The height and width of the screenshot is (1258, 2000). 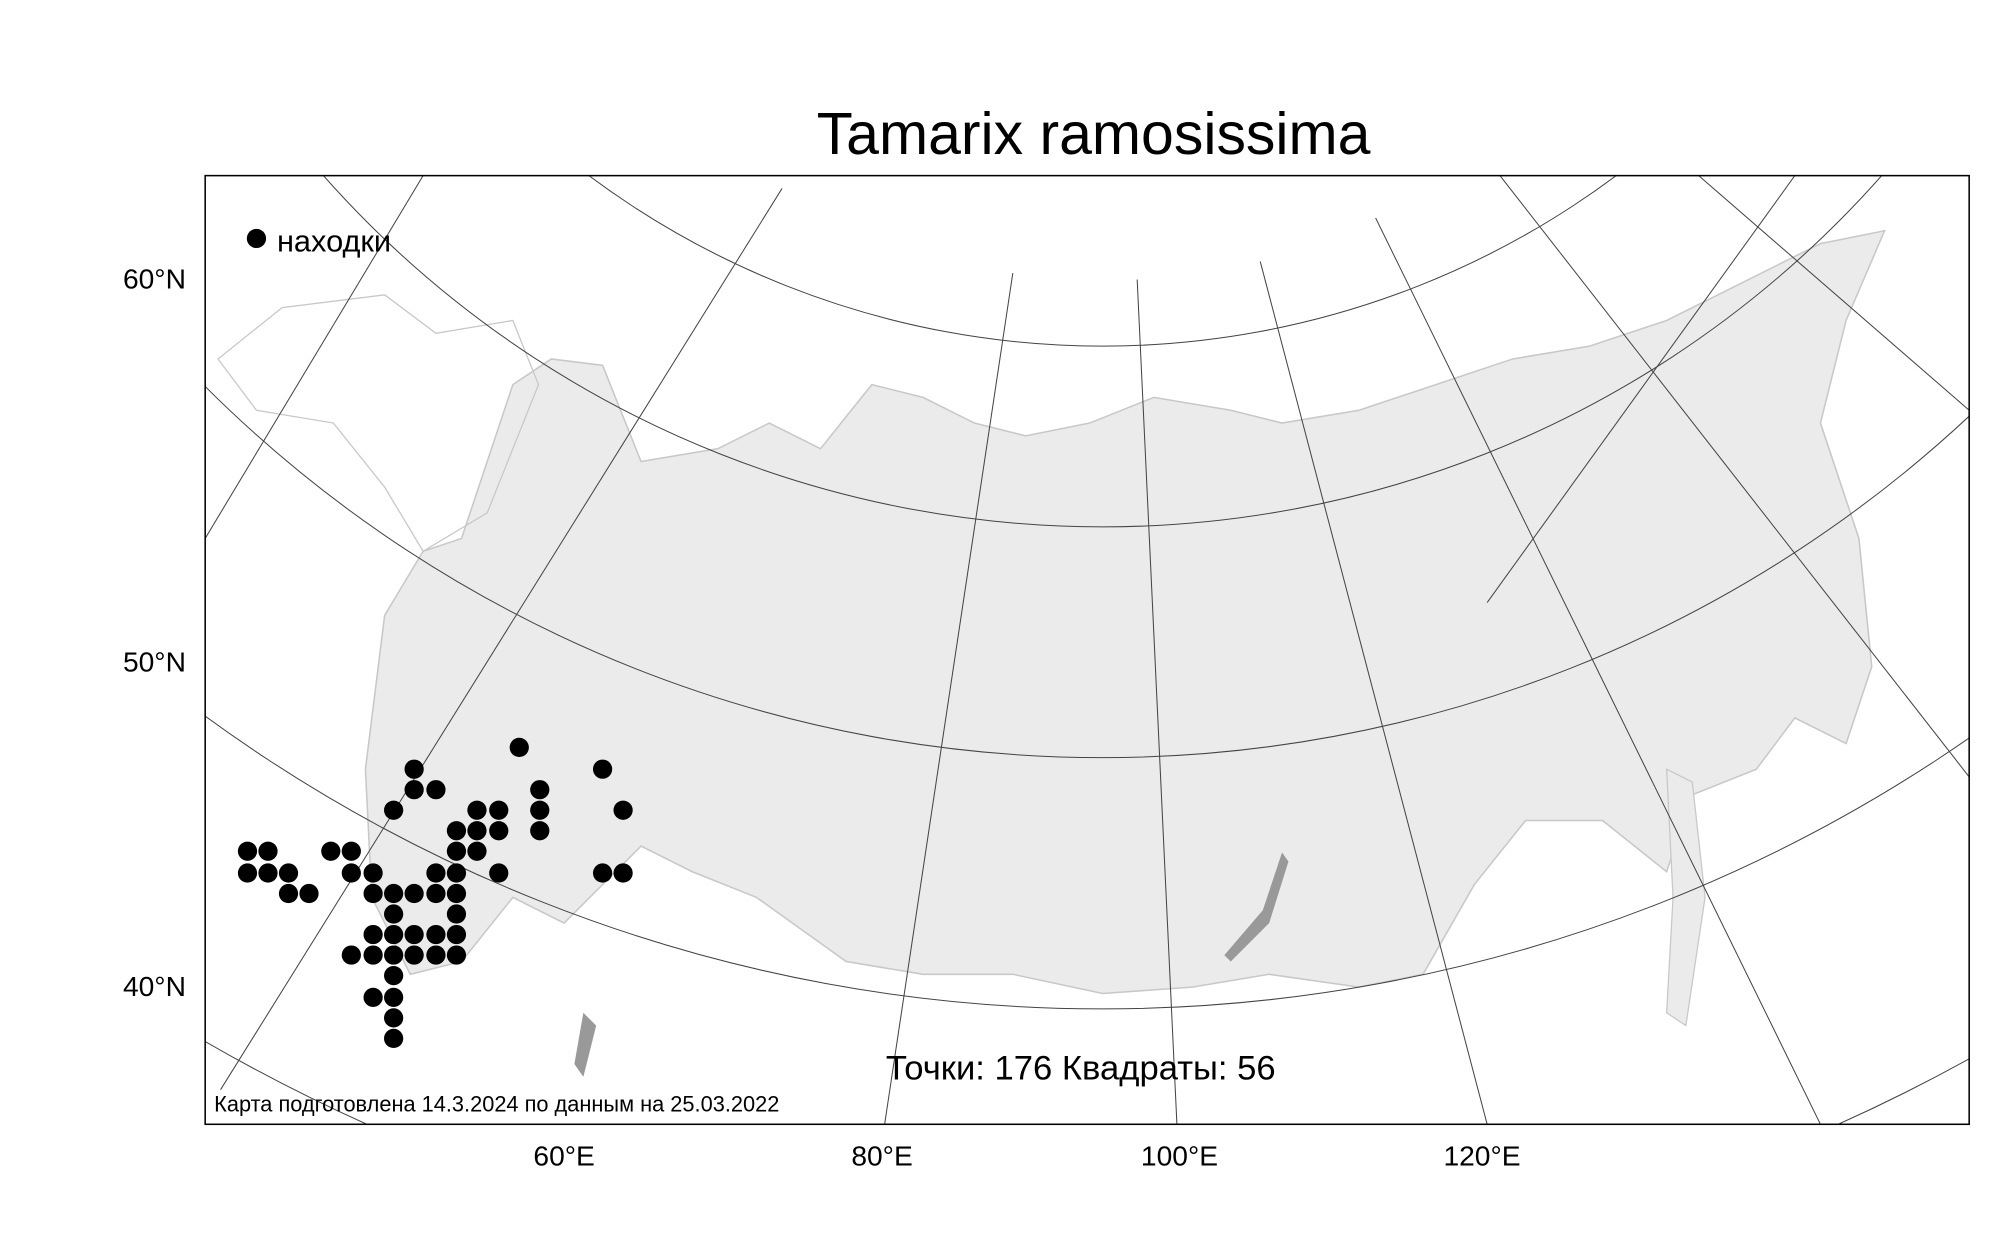 I want to click on baikal, so click(x=1256, y=907).